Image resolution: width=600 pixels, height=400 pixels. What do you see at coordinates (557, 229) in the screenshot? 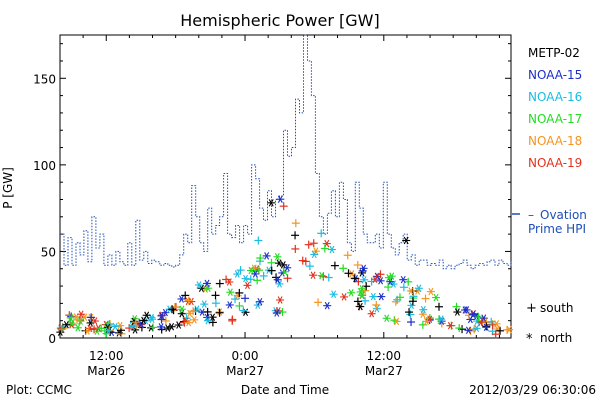
I see `legend-entry-ovation-line2: Prime HPI` at bounding box center [557, 229].